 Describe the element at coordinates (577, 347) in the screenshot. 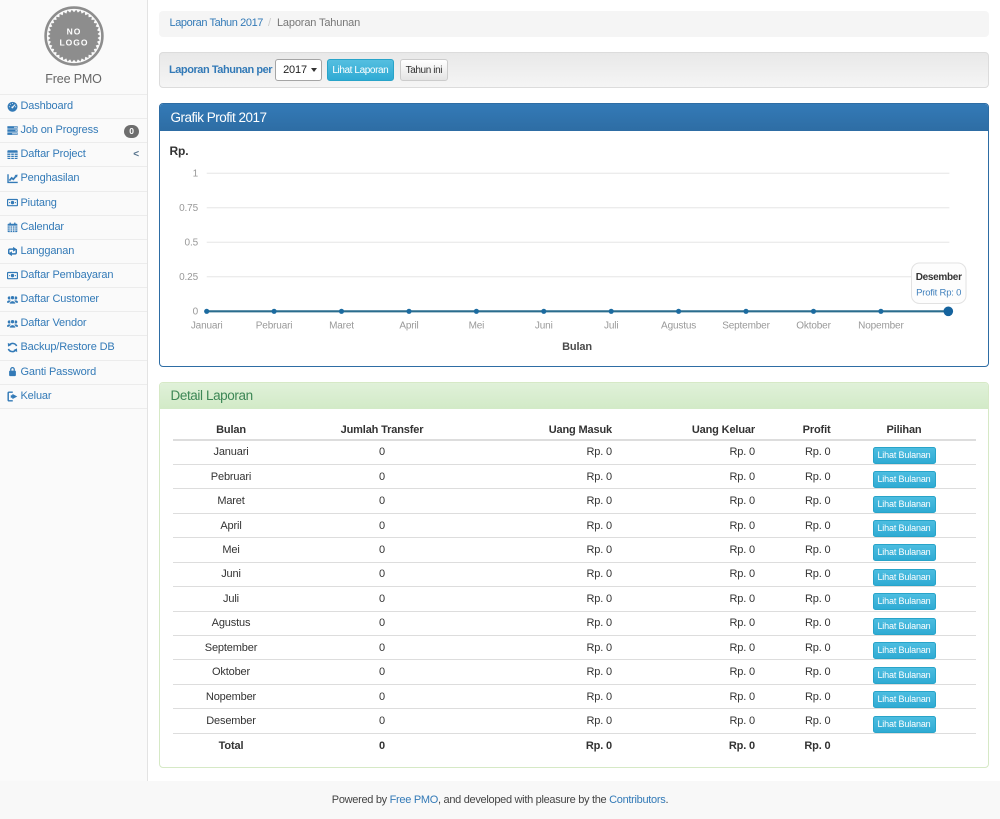

I see `svg-text: Bulan` at that location.